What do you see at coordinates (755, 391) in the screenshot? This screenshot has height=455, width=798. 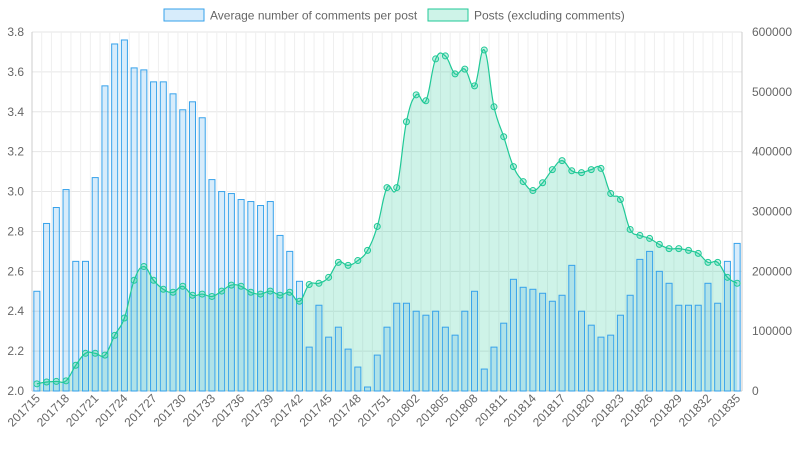 I see `right-tick-label: 0` at bounding box center [755, 391].